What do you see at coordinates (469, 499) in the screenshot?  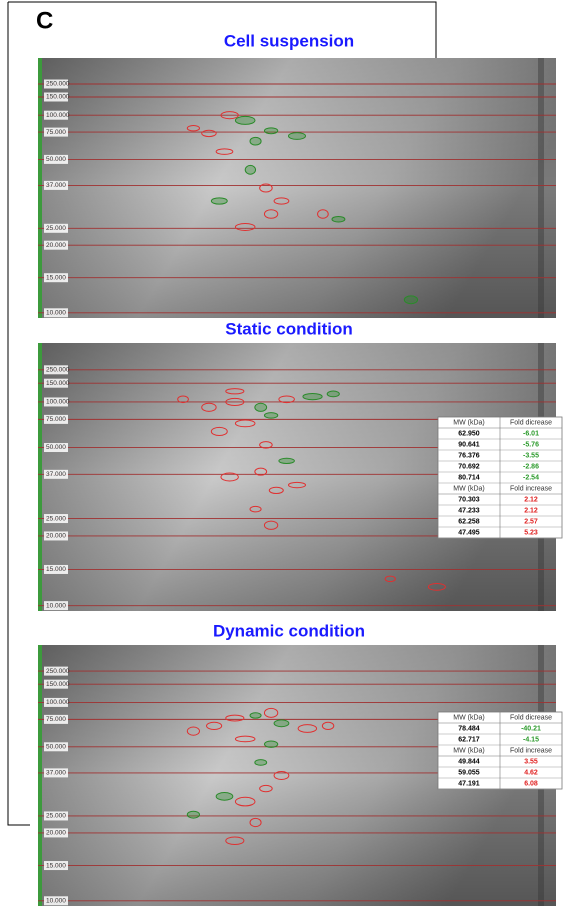 I see `table-mw: 70.303` at bounding box center [469, 499].